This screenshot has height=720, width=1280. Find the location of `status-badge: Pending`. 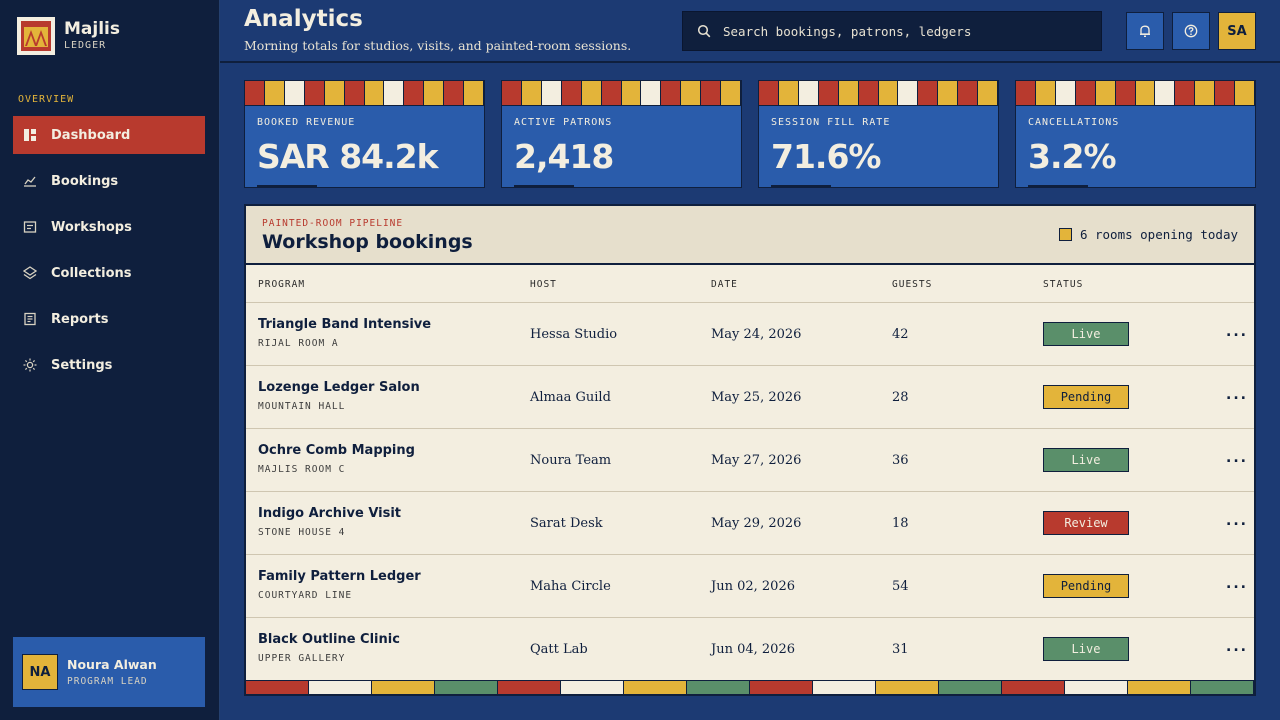

status-badge: Pending is located at coordinates (1086, 397).